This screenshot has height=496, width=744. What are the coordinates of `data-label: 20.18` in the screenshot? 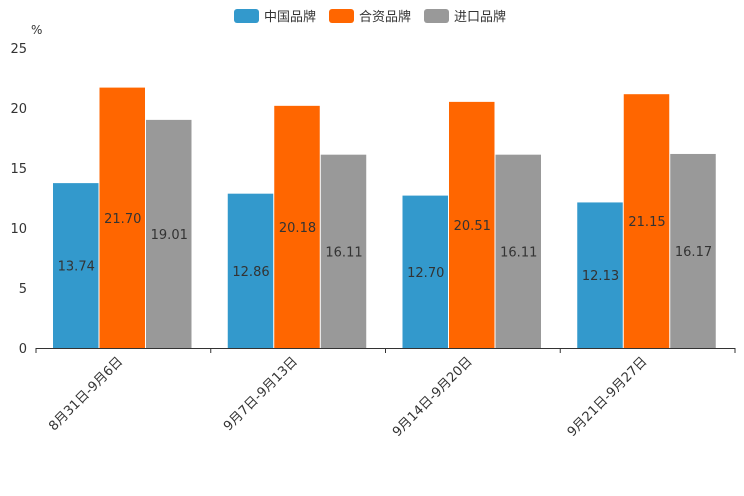 It's located at (297, 228).